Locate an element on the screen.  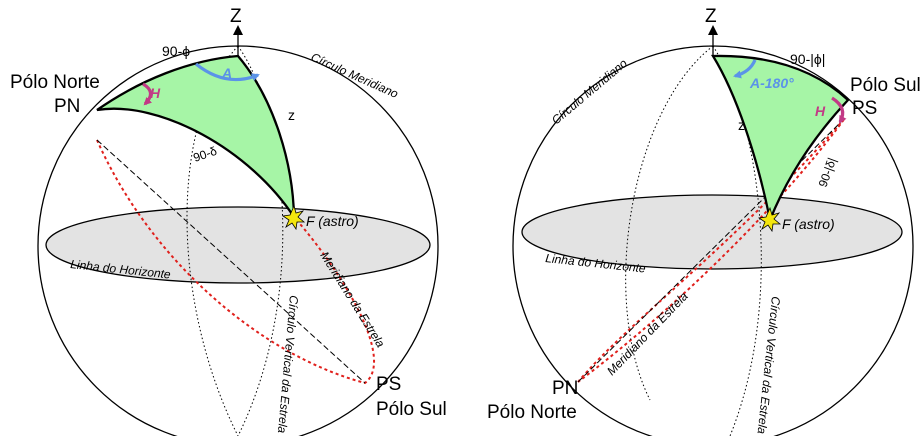
right-star-label: F (astro) is located at coordinates (808, 224).